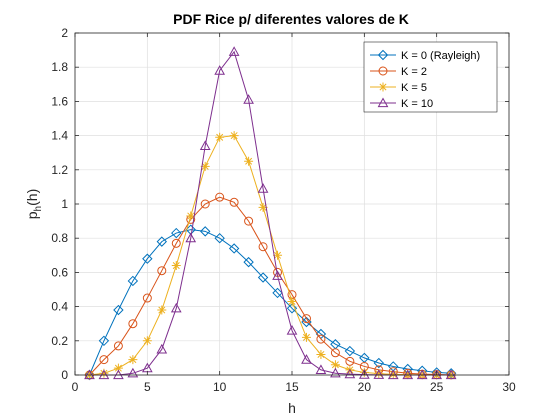 This screenshot has width=560, height=420. I want to click on y-tick-label: 1, so click(64, 204).